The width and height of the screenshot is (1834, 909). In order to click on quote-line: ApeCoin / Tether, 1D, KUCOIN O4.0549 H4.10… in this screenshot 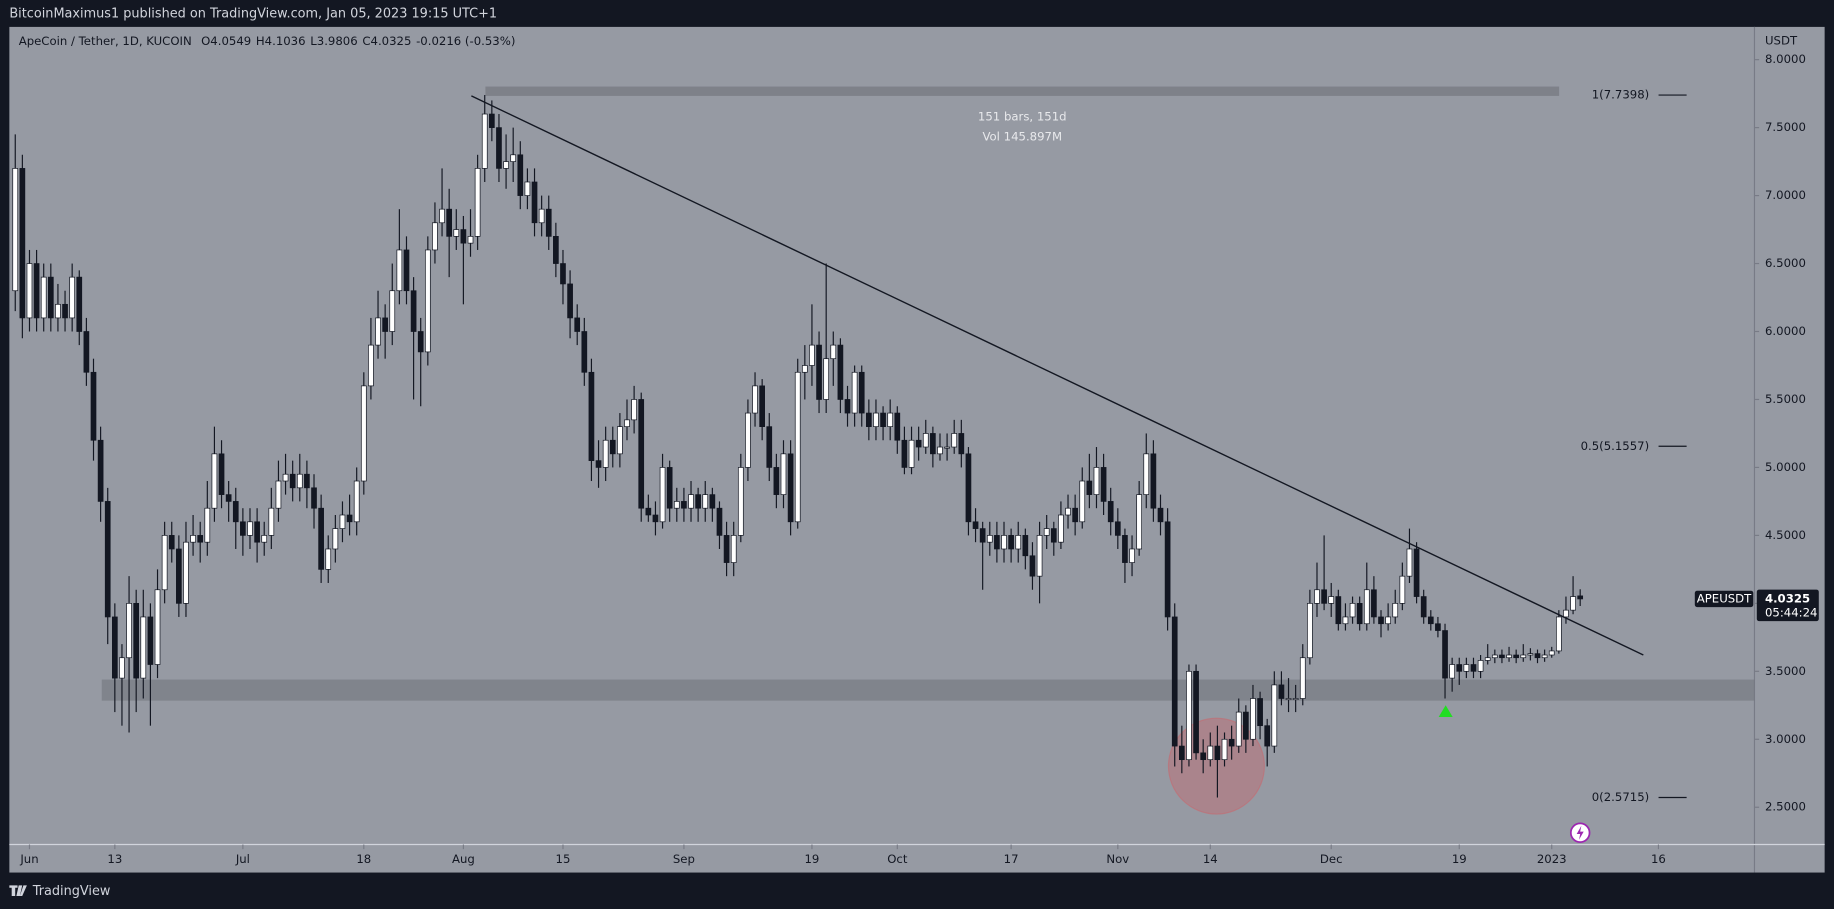, I will do `click(267, 40)`.